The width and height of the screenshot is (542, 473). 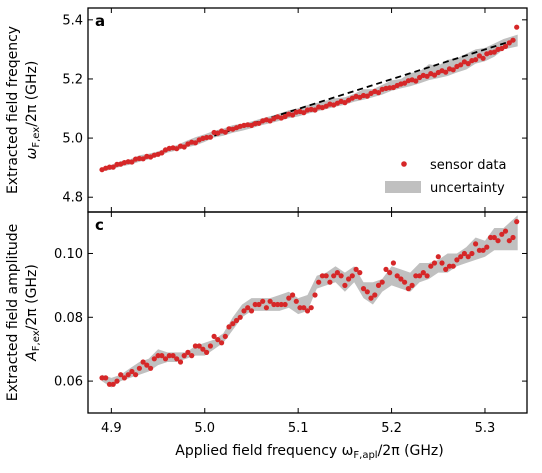 I want to click on legend-marker-uncertainty, so click(x=403, y=187).